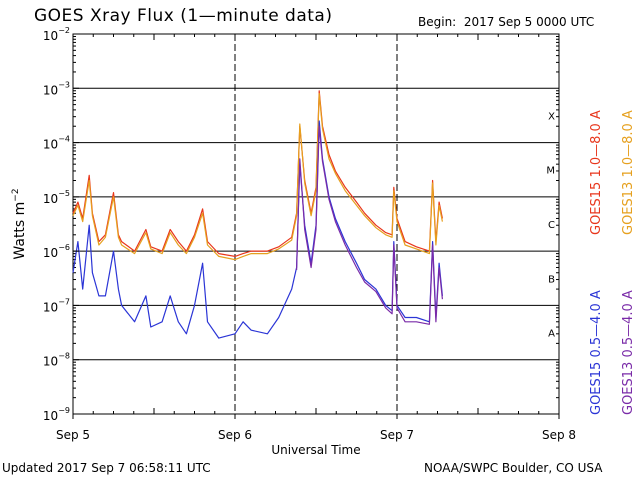  Describe the element at coordinates (513, 468) in the screenshot. I see `credit-label: NOAA/SWPC Boulder, CO USA` at that location.